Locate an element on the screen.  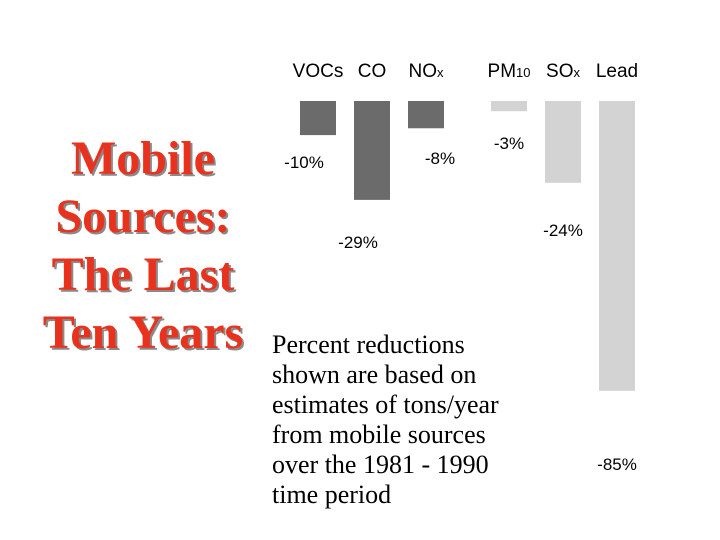
footnote-line: over the 1981 - 1990 is located at coordinates (380, 464).